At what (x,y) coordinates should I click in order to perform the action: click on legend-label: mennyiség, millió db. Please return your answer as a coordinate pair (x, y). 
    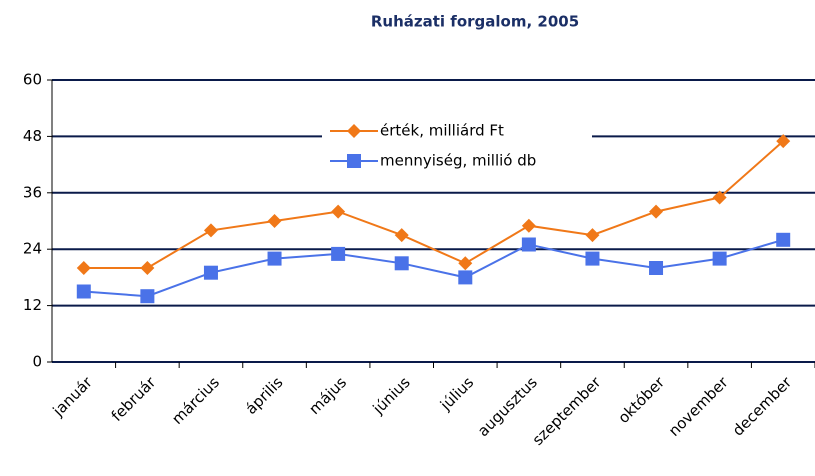
    Looking at the image, I should click on (458, 161).